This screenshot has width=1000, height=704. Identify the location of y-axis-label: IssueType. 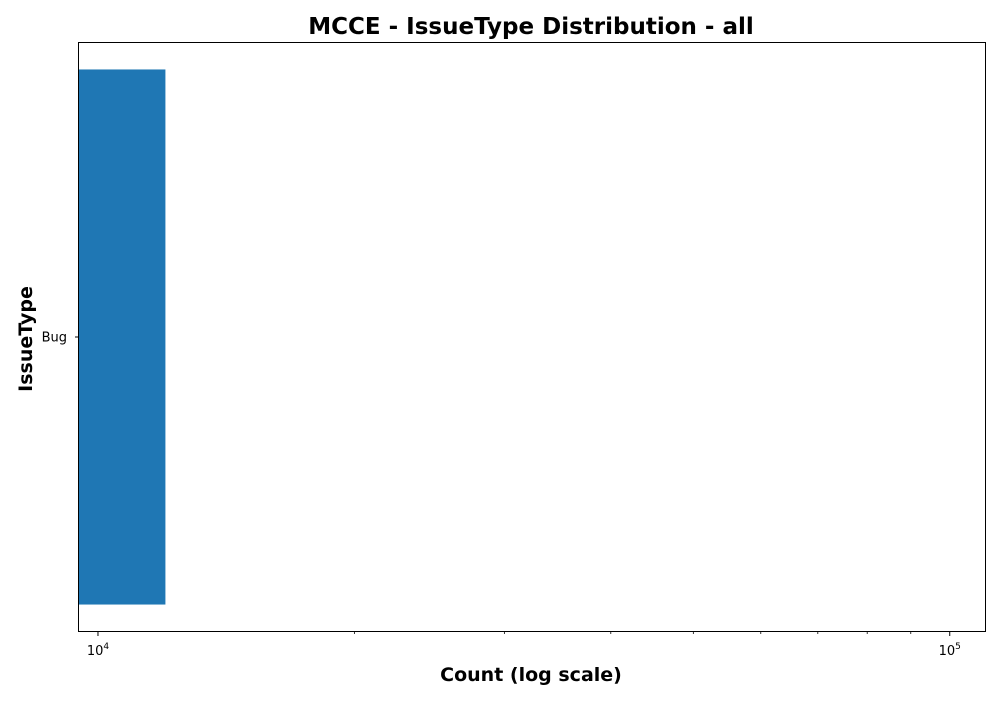
(26, 339).